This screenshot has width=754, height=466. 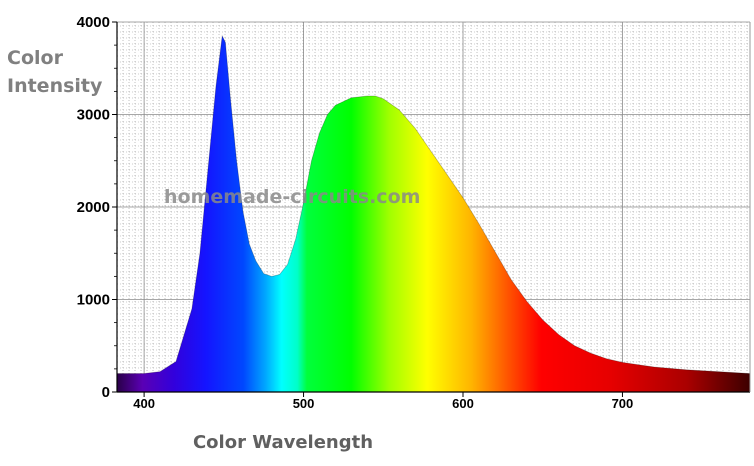 What do you see at coordinates (292, 197) in the screenshot?
I see `watermark: homemade-circuits.com` at bounding box center [292, 197].